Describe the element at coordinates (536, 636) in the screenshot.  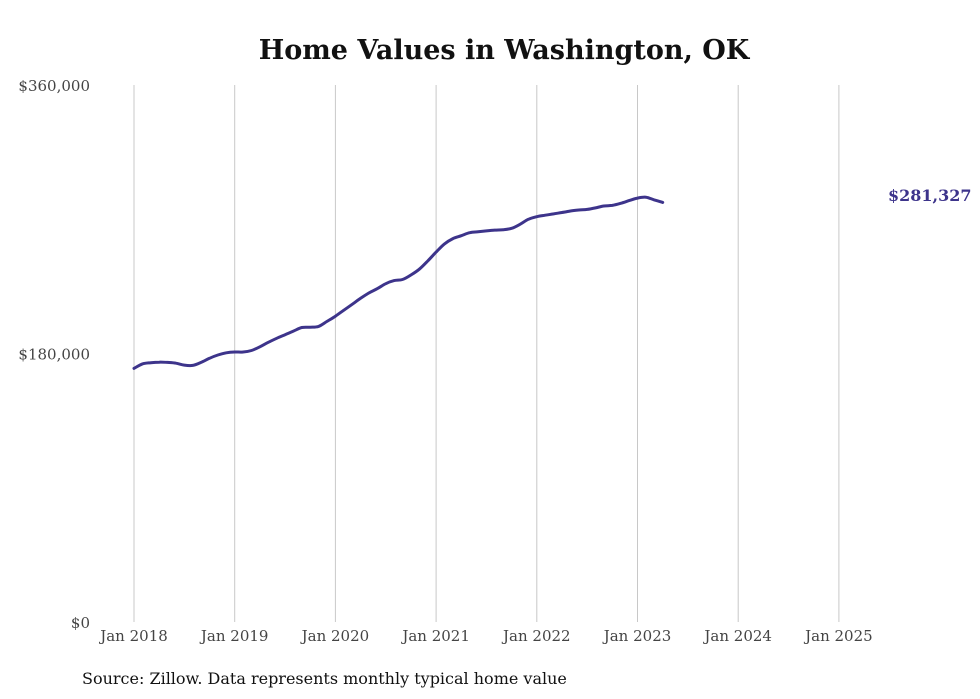
I see `x-tick-label: Jan 2022` at that location.